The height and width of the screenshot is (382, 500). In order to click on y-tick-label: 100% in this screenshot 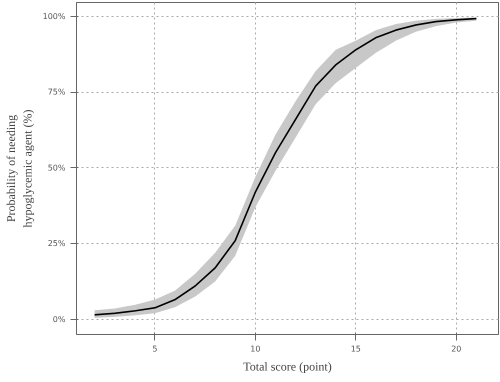, I will do `click(54, 16)`.